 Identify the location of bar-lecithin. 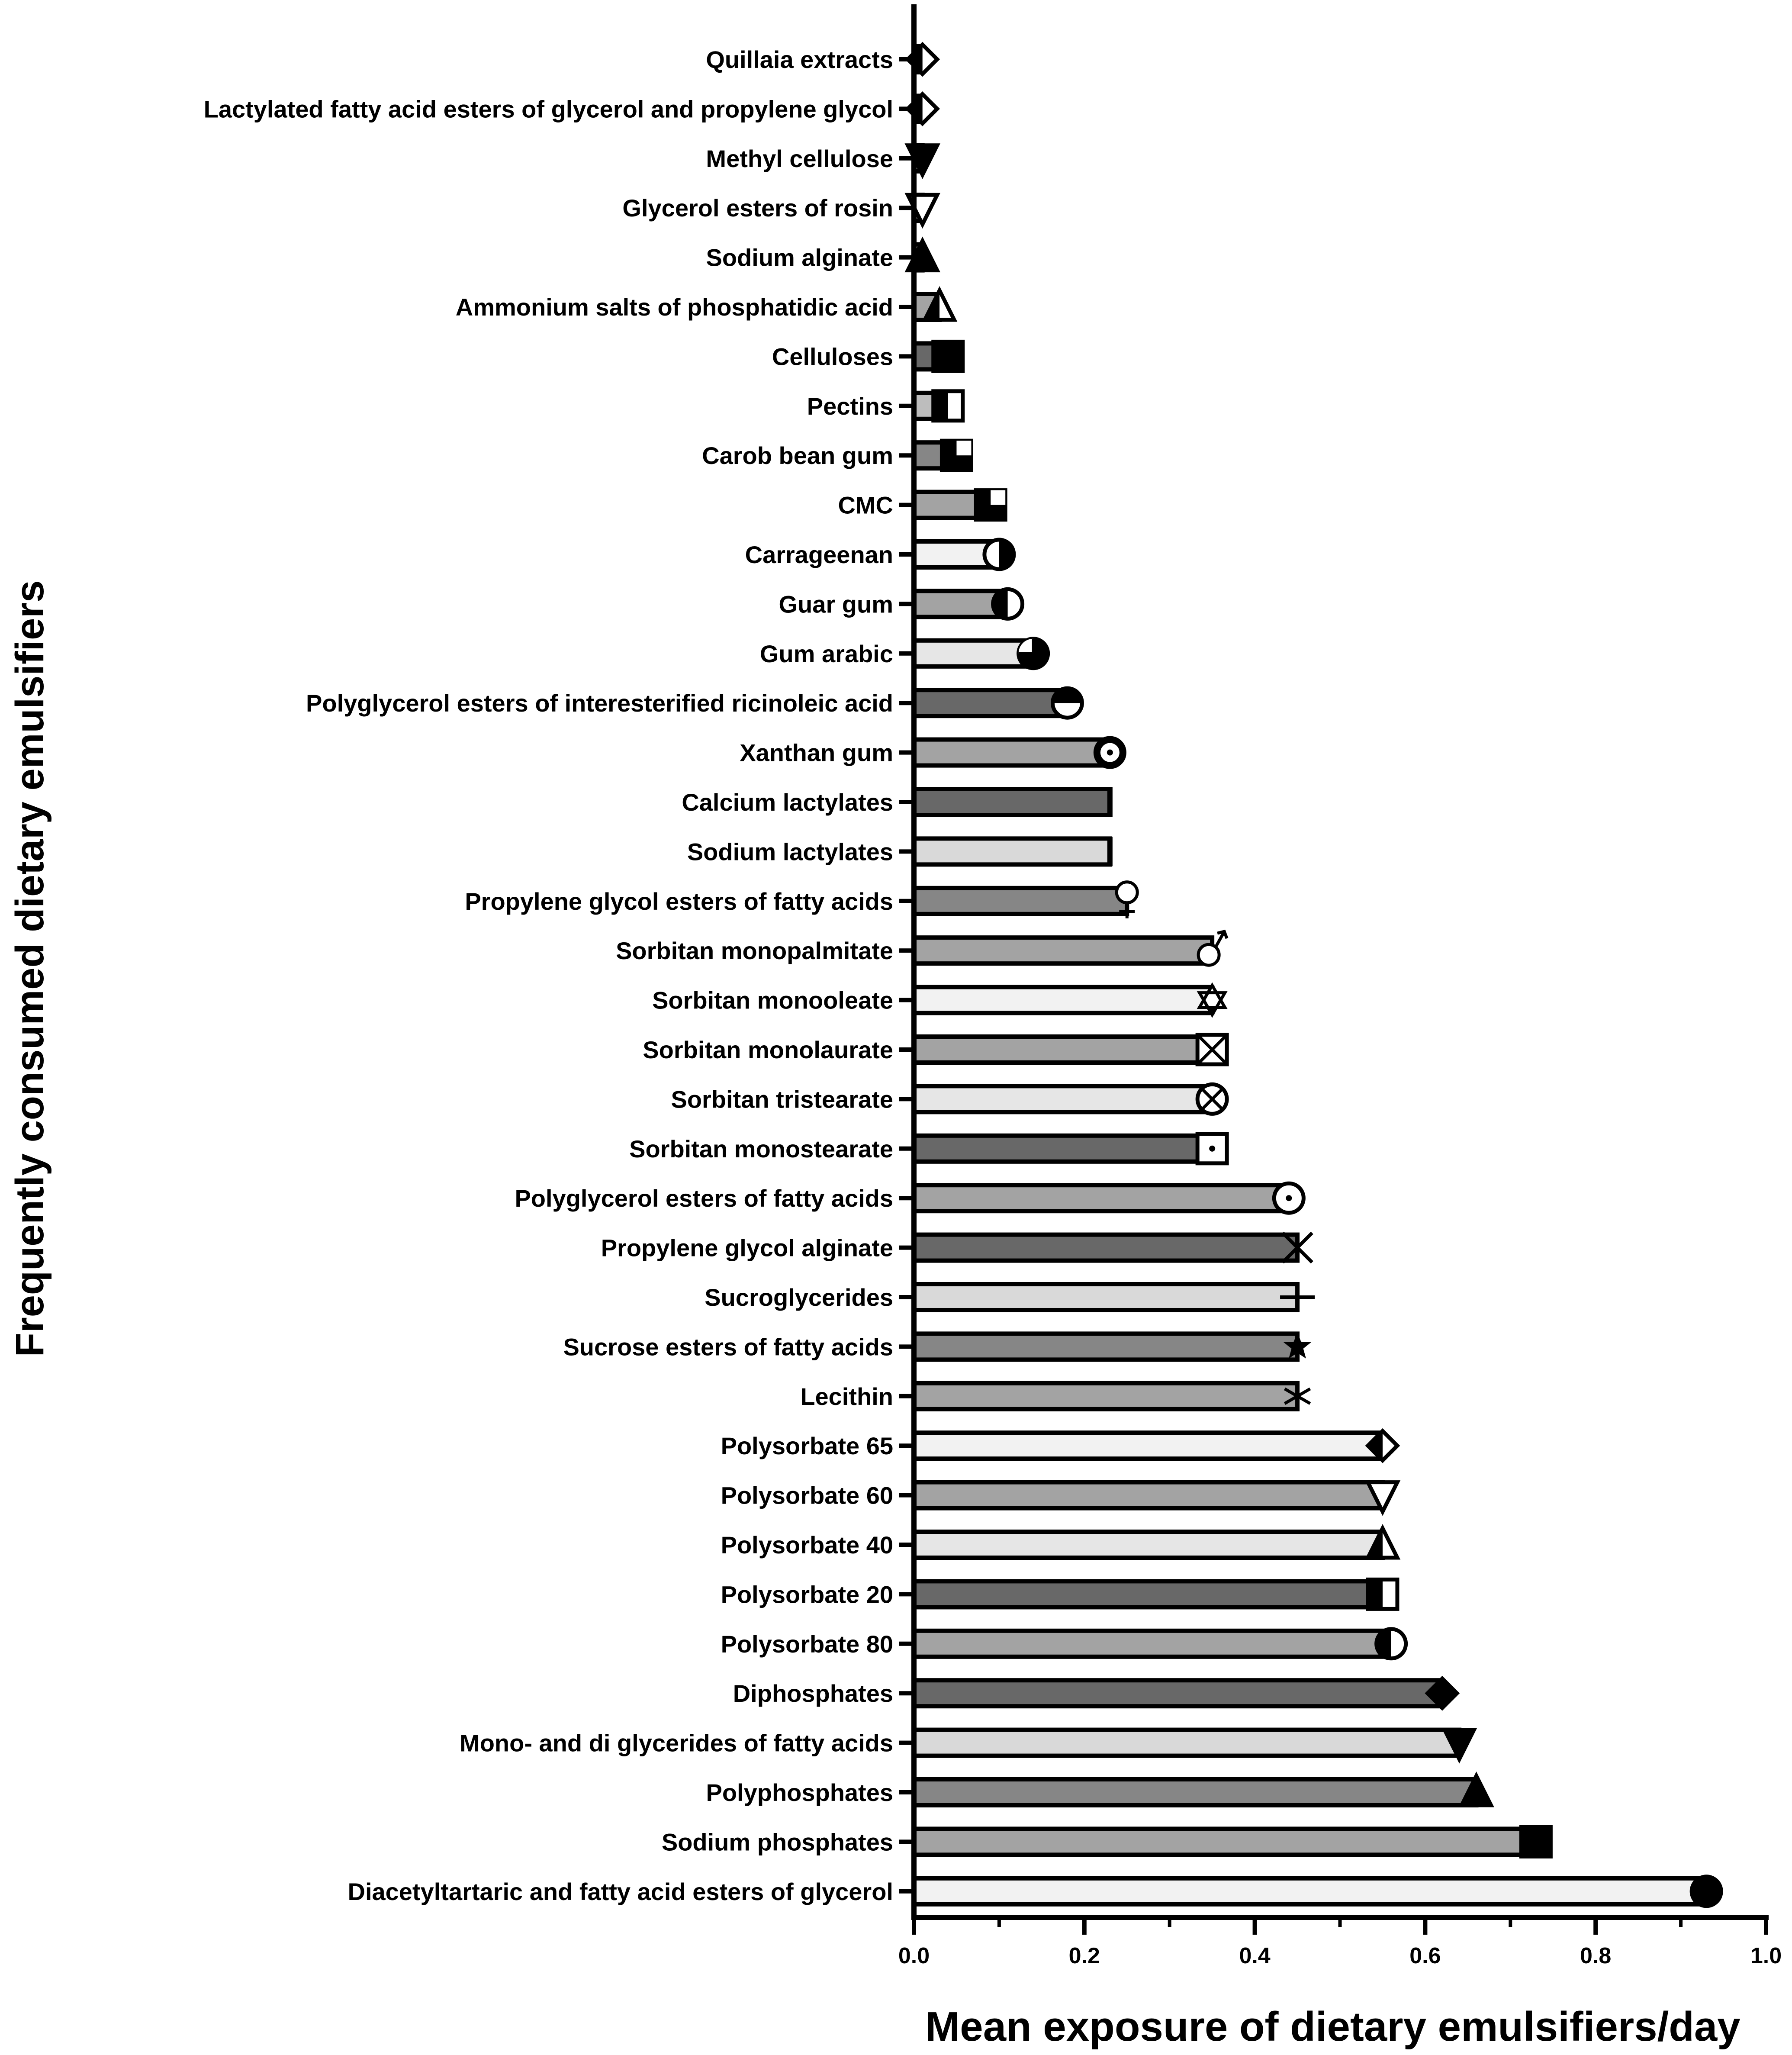
(1106, 1396).